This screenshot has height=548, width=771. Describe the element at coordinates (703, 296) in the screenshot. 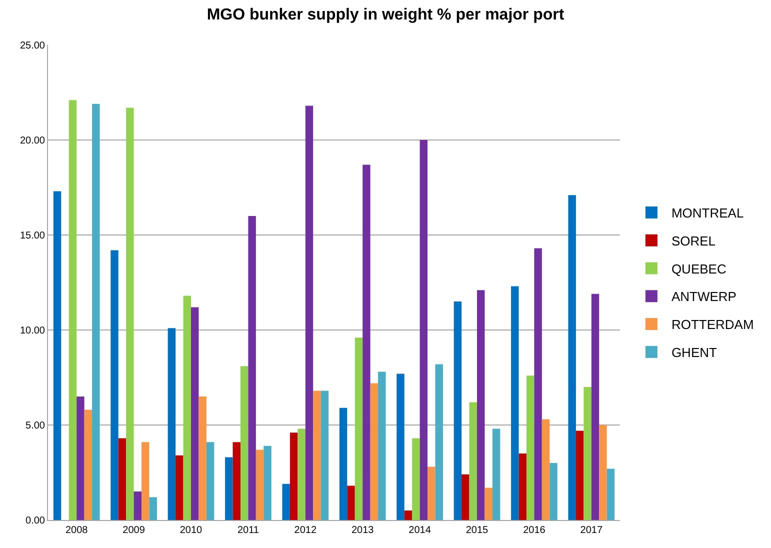

I see `legend-label: ANTWERP` at that location.